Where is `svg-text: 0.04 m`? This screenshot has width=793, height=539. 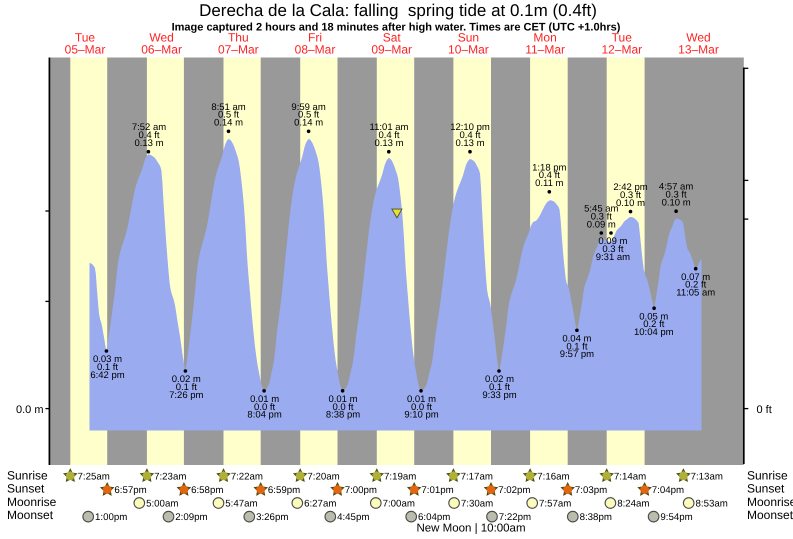
svg-text: 0.04 m is located at coordinates (576, 338).